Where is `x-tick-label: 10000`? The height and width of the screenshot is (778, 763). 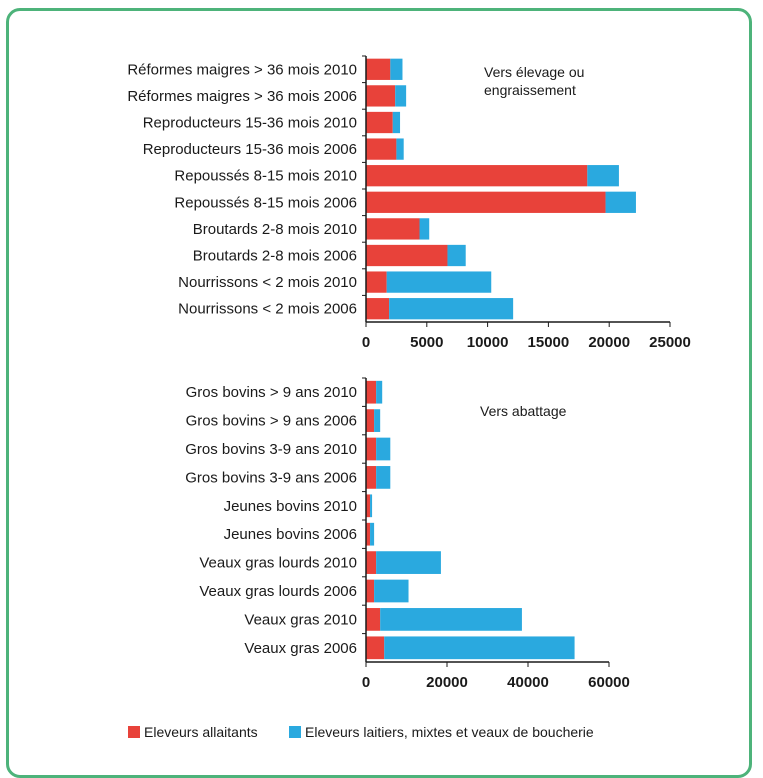
x-tick-label: 10000 is located at coordinates (488, 342).